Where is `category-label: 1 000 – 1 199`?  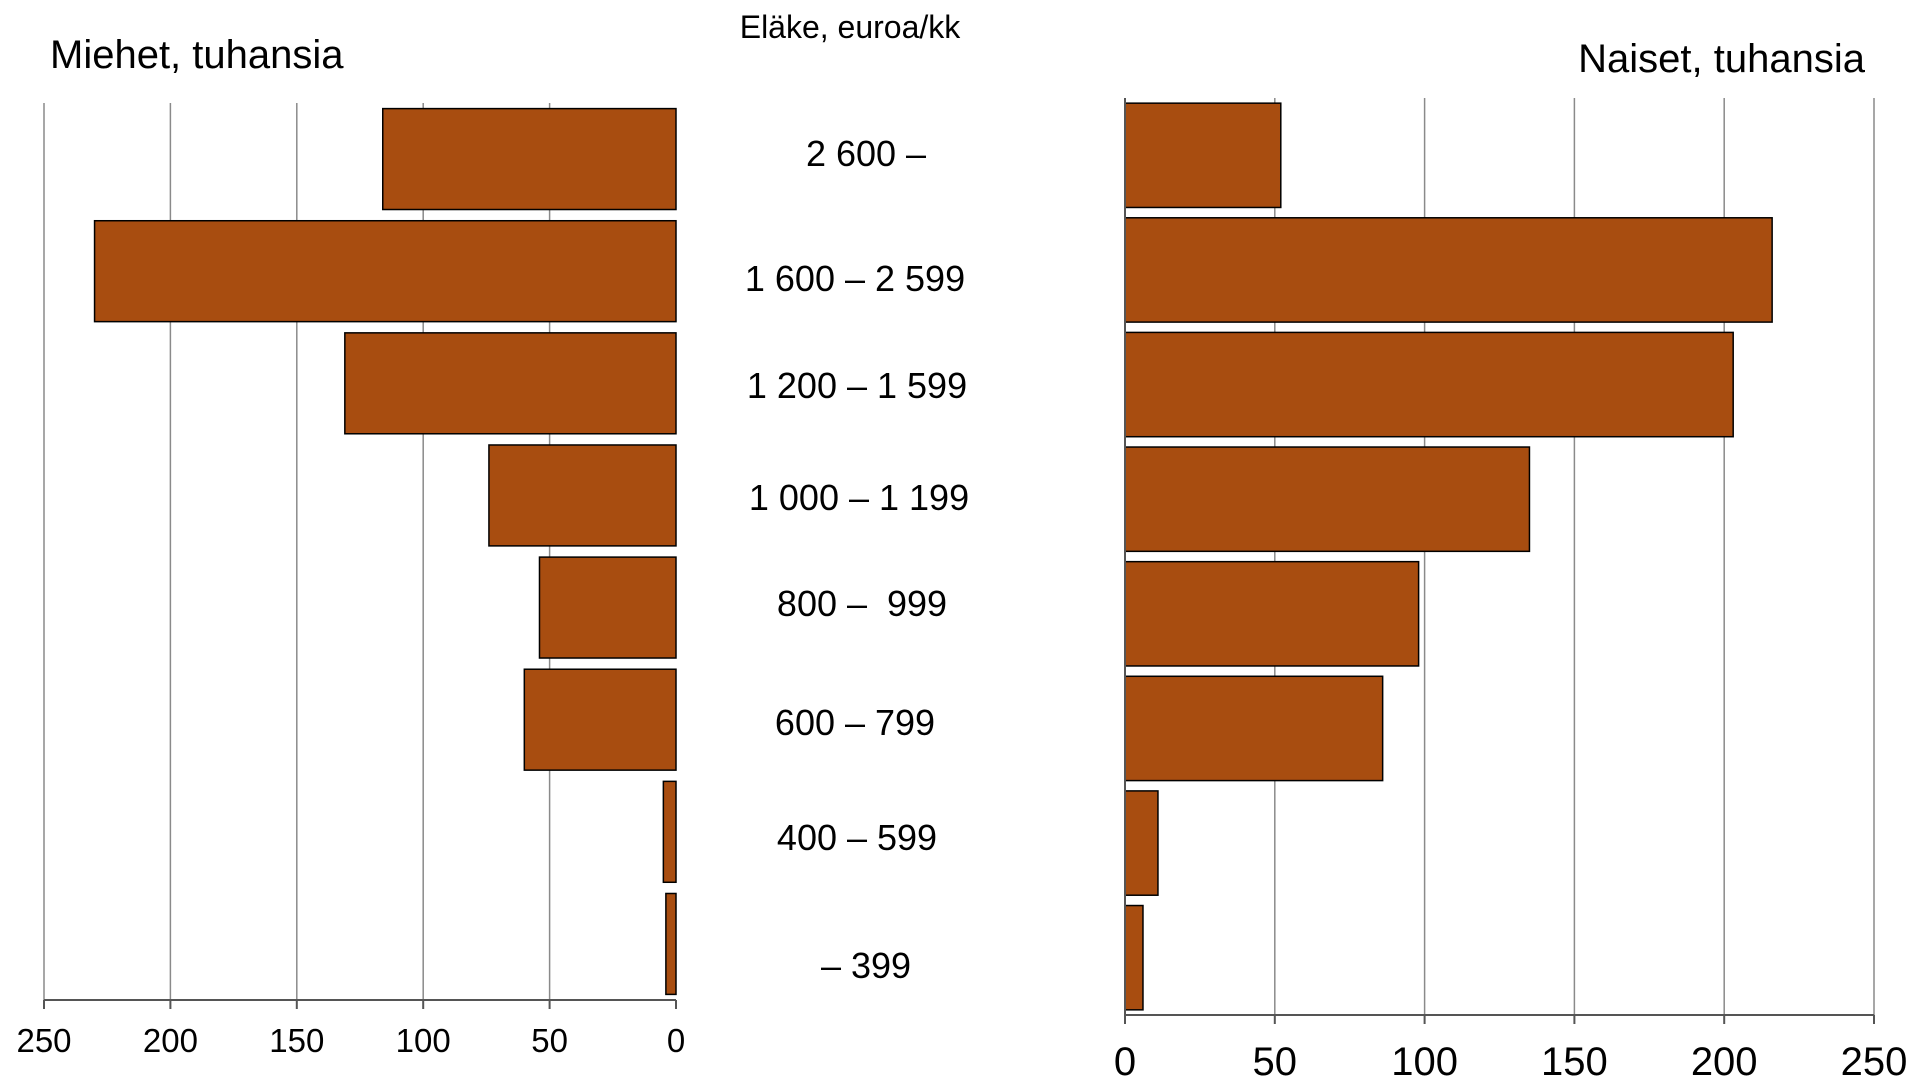
category-label: 1 000 – 1 199 is located at coordinates (859, 497).